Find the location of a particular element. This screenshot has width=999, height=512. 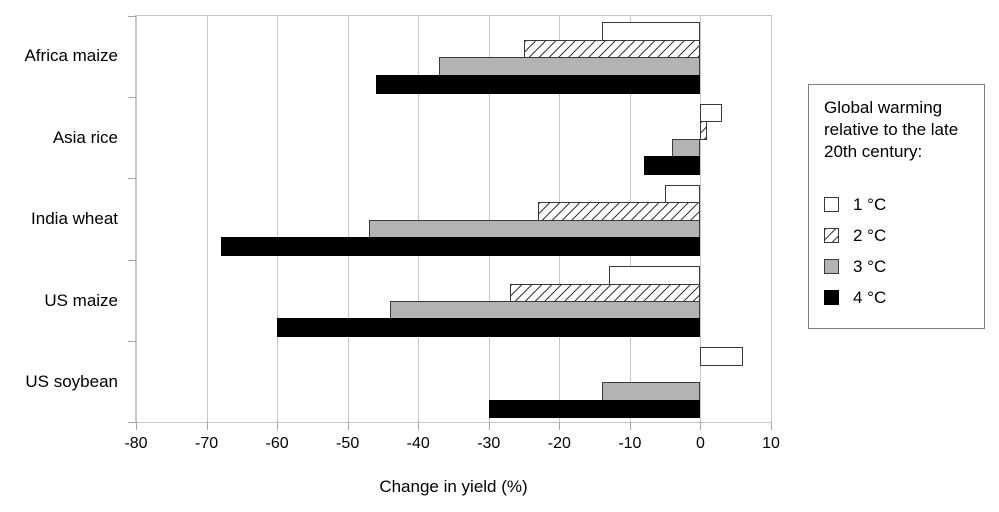

bar-africa-maize-4-c is located at coordinates (538, 84).